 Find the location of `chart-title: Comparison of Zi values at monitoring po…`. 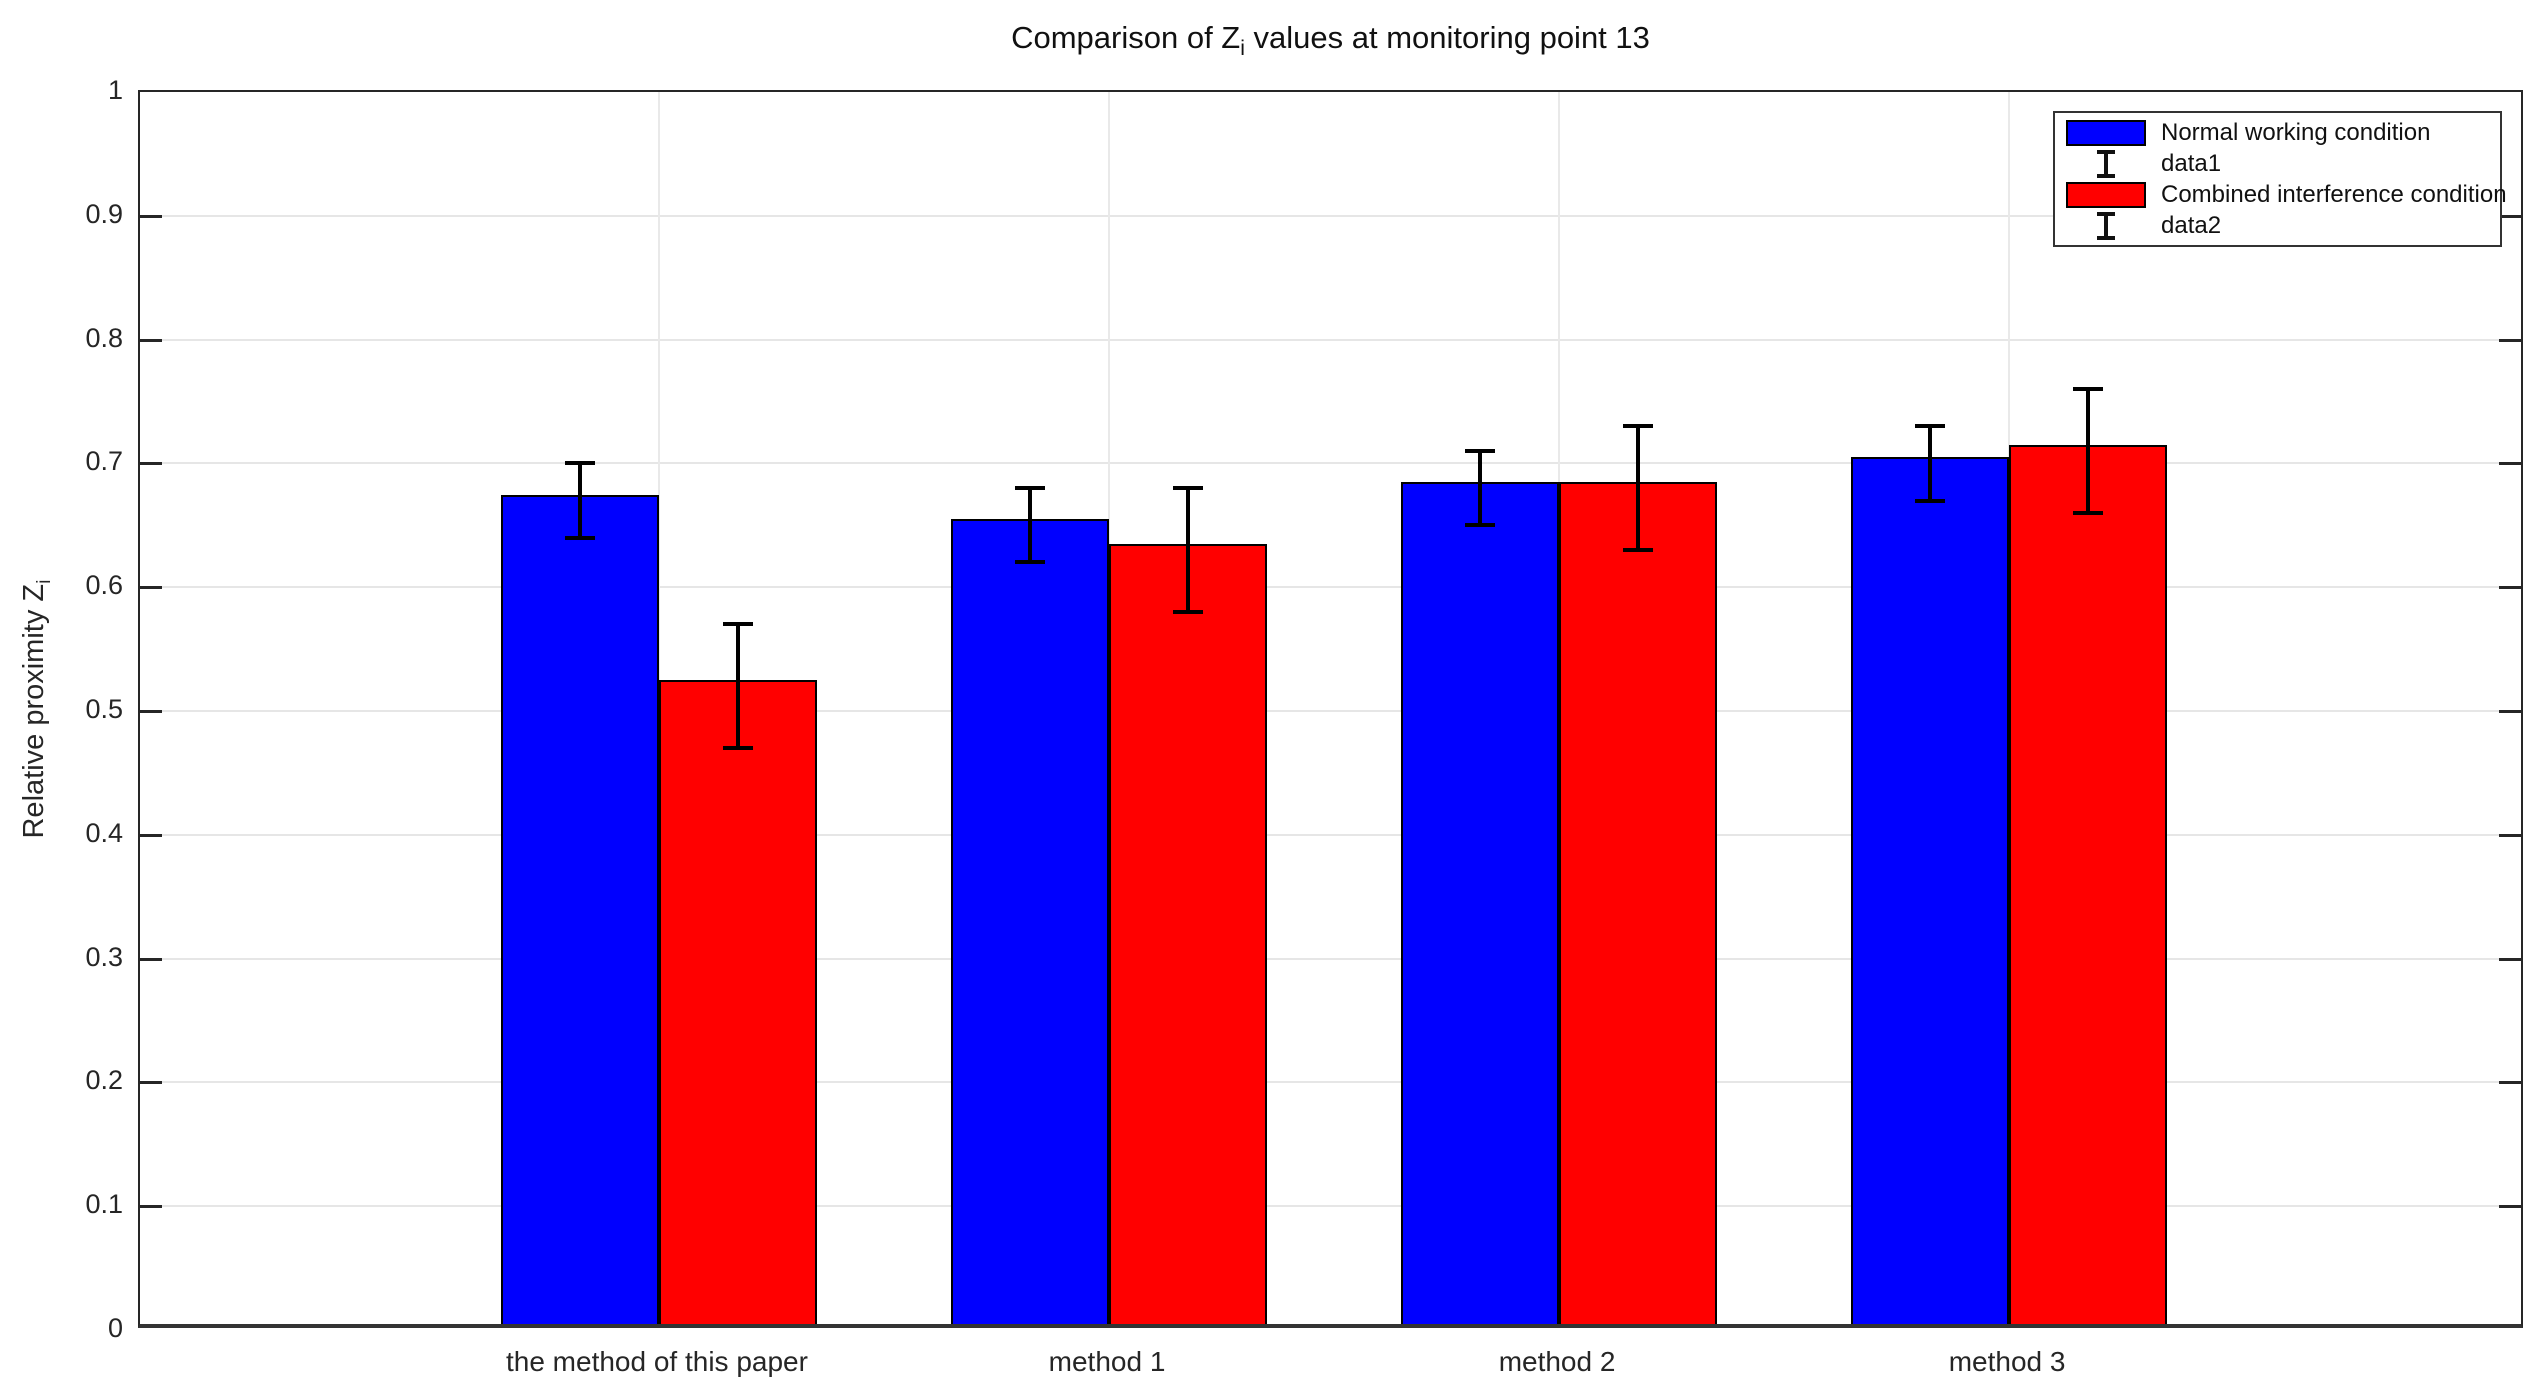

chart-title: Comparison of Zi values at monitoring po… is located at coordinates (1330, 40).